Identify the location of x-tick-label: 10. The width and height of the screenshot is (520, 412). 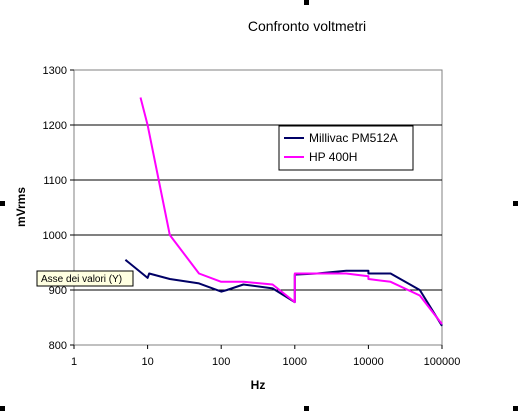
(147, 362).